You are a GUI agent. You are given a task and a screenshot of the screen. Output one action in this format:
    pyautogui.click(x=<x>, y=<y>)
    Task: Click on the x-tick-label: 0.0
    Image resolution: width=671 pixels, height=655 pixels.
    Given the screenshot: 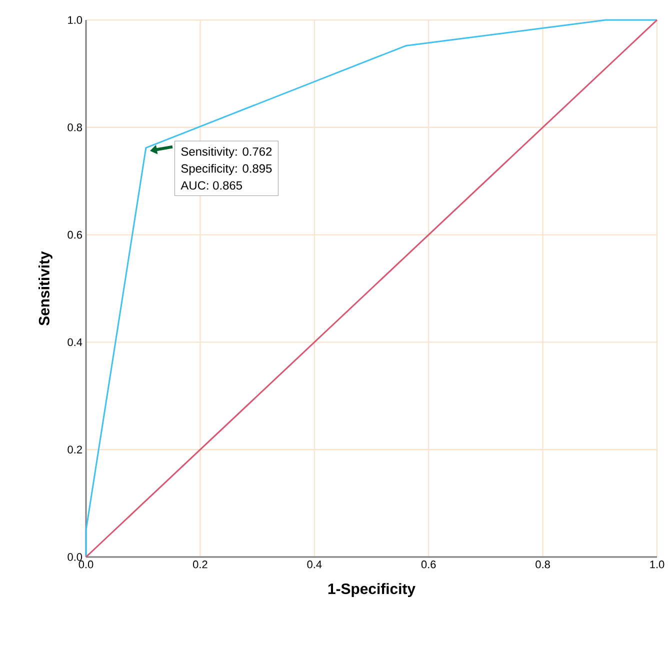 What is the action you would take?
    pyautogui.click(x=86, y=564)
    